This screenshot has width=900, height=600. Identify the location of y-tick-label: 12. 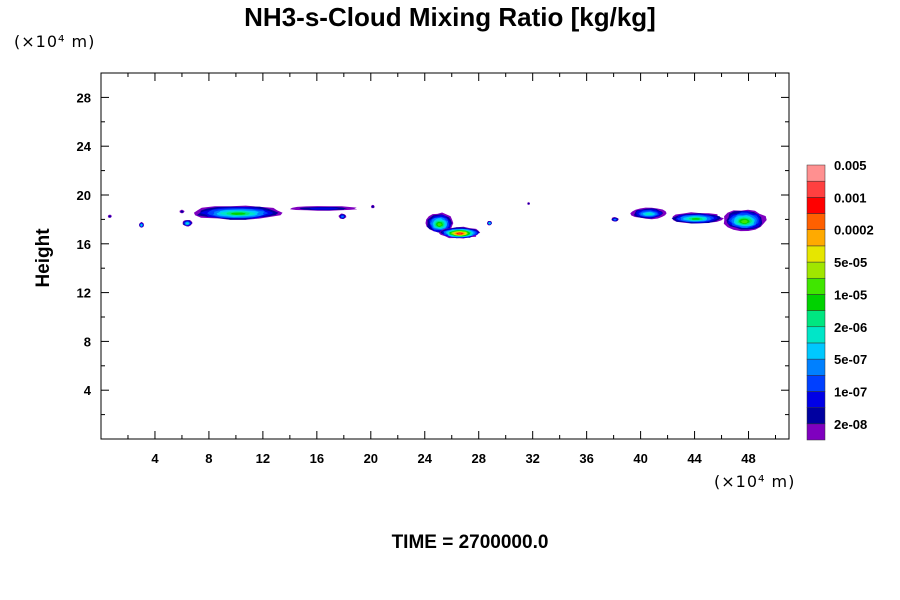
(84, 293).